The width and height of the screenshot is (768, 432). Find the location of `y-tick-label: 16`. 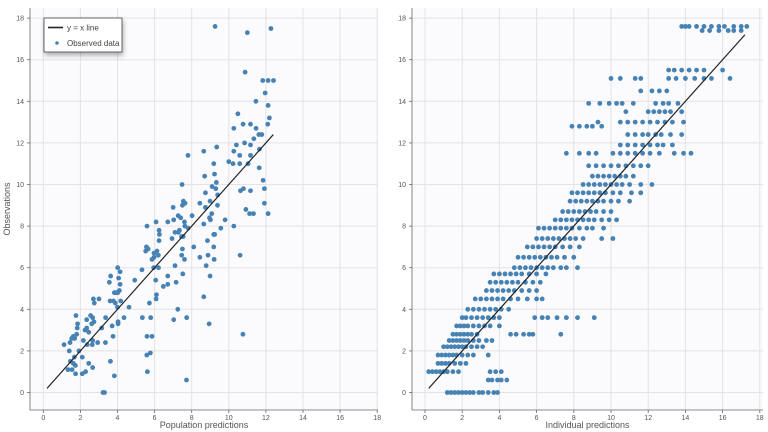

y-tick-label: 16 is located at coordinates (20, 60).